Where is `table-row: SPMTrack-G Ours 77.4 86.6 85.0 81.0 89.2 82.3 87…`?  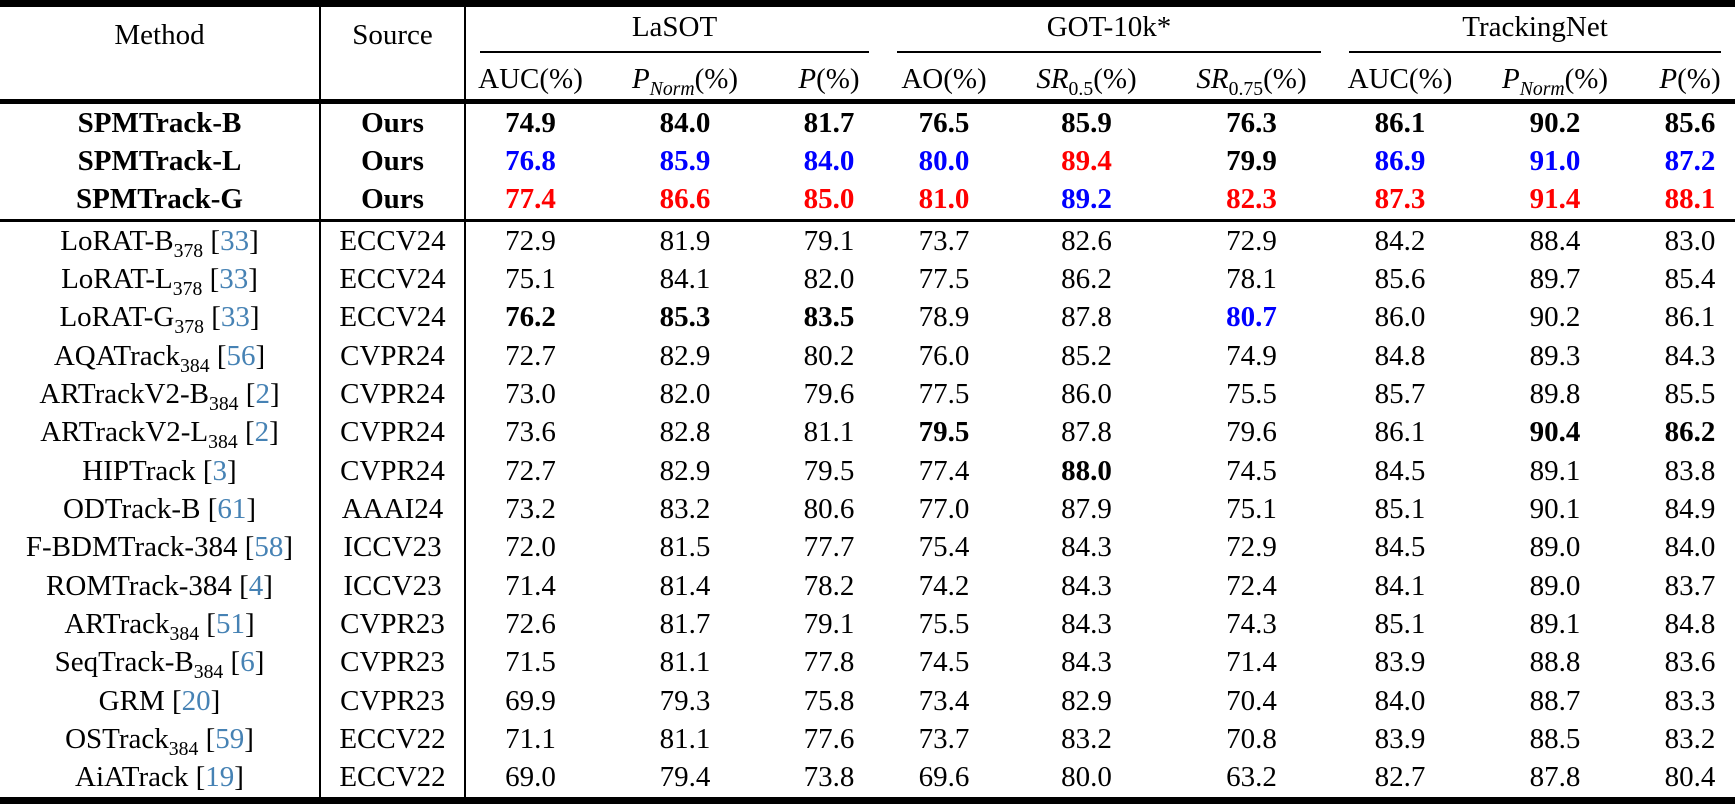
table-row: SPMTrack-G Ours 77.4 86.6 85.0 81.0 89.2 82.3 87… is located at coordinates (867, 201).